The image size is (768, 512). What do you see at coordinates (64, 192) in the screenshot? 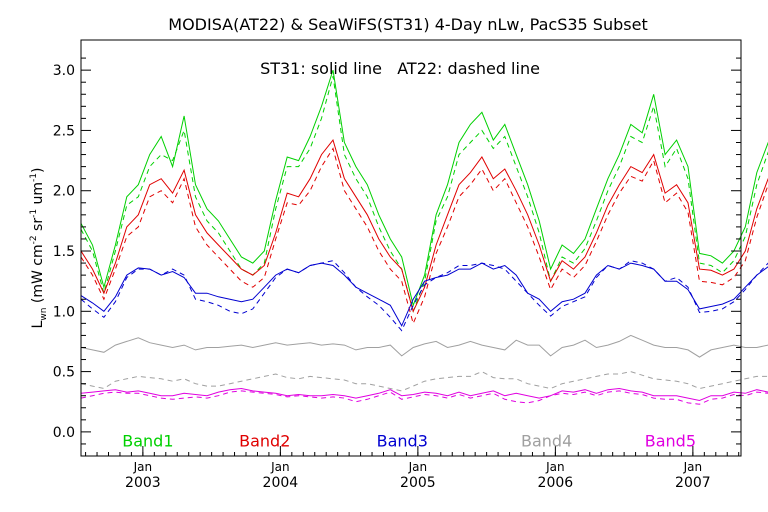
I see `y-tick-label: 2.0` at bounding box center [64, 192].